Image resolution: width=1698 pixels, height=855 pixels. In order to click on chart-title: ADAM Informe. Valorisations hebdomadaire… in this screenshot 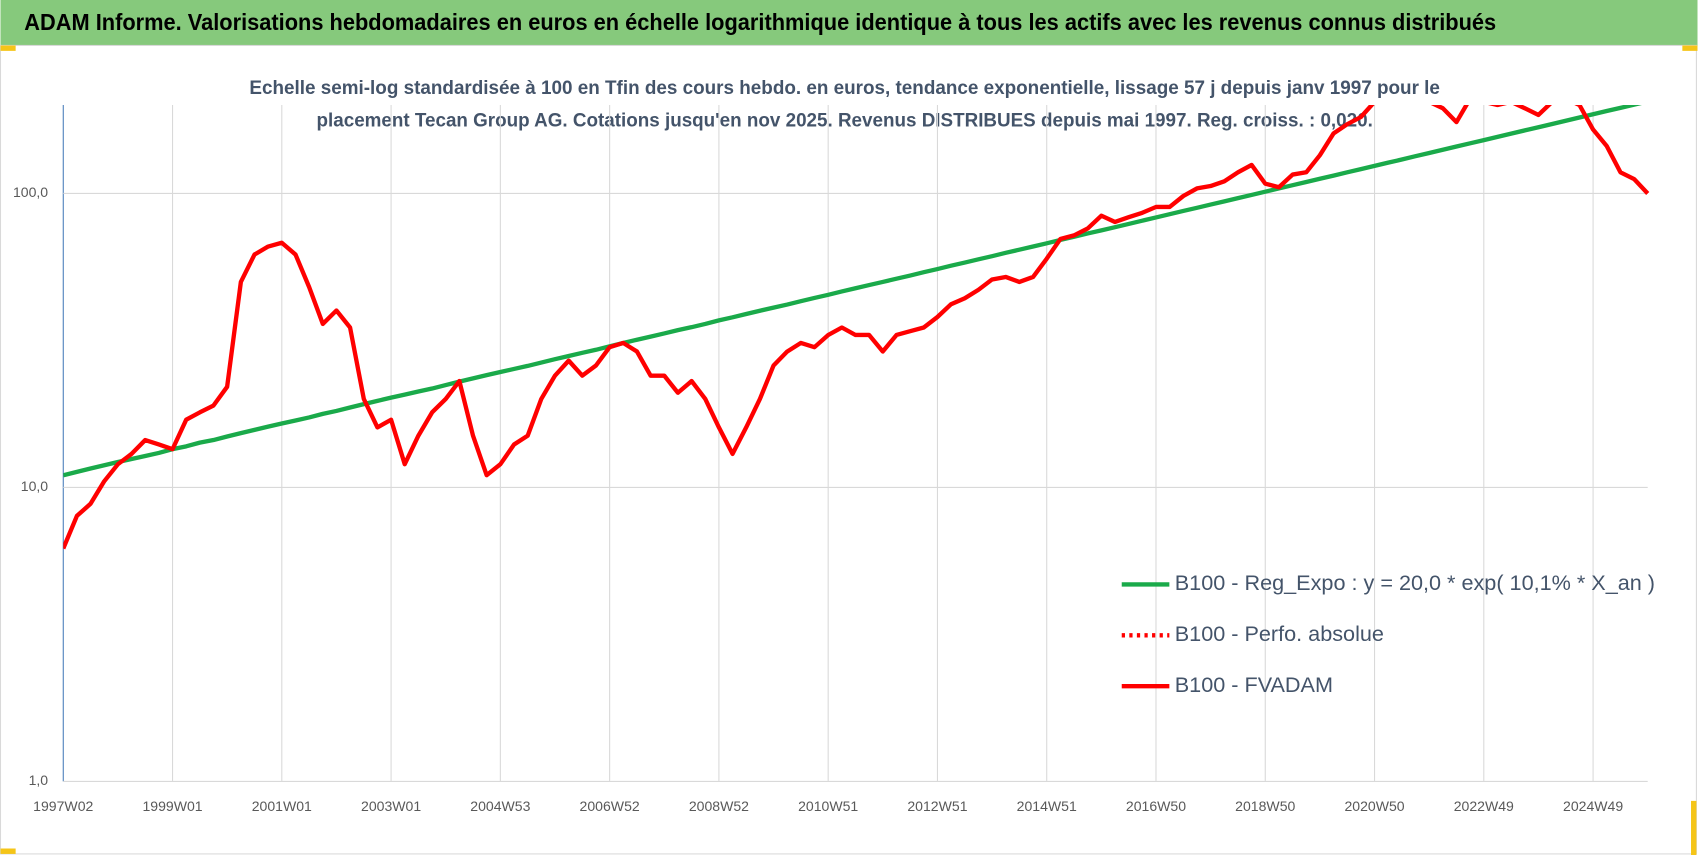, I will do `click(760, 22)`.